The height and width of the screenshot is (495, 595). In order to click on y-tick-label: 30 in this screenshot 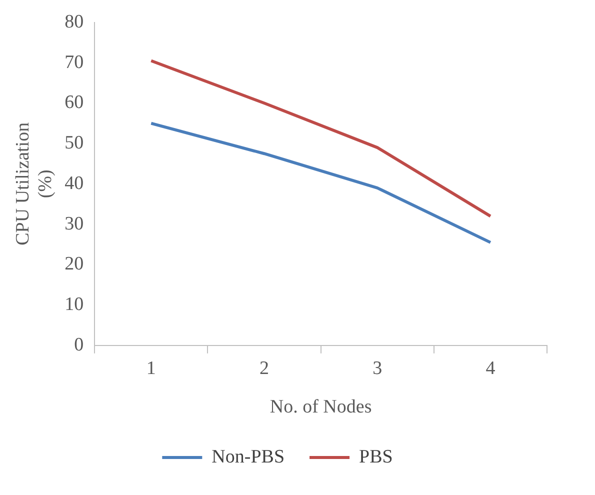, I will do `click(74, 223)`.